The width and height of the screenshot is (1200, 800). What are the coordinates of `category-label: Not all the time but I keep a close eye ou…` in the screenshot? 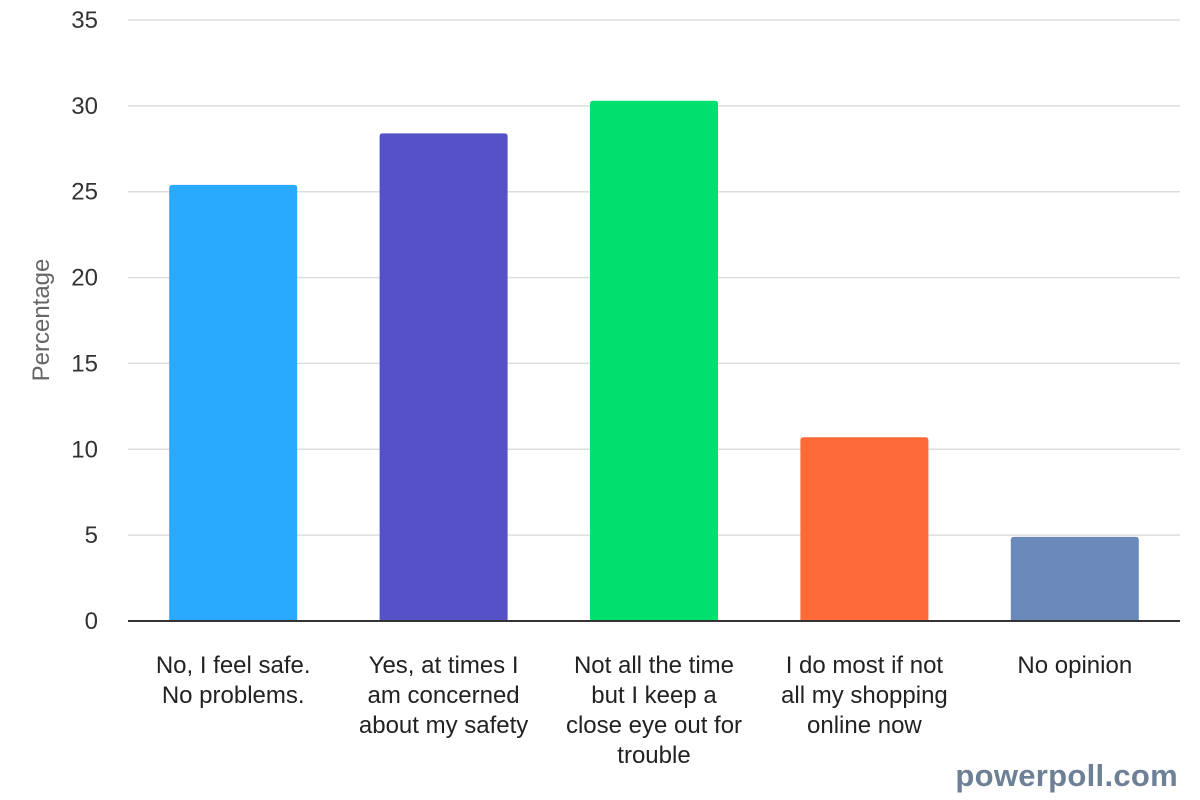 It's located at (654, 710).